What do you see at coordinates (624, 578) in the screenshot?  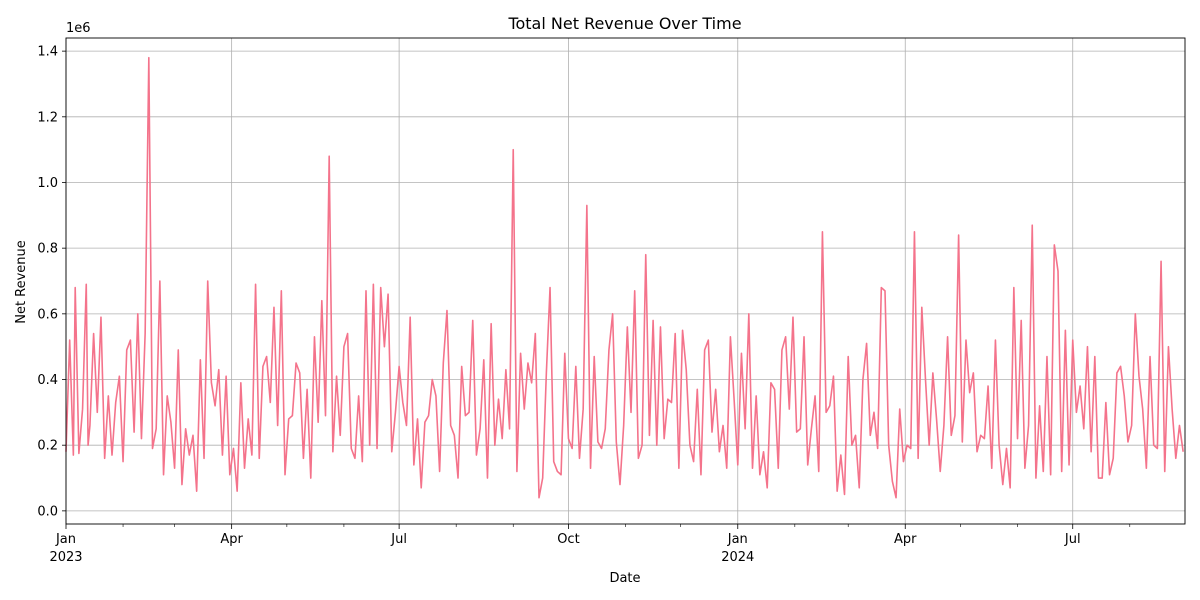 I see `x-axis-label: Date` at bounding box center [624, 578].